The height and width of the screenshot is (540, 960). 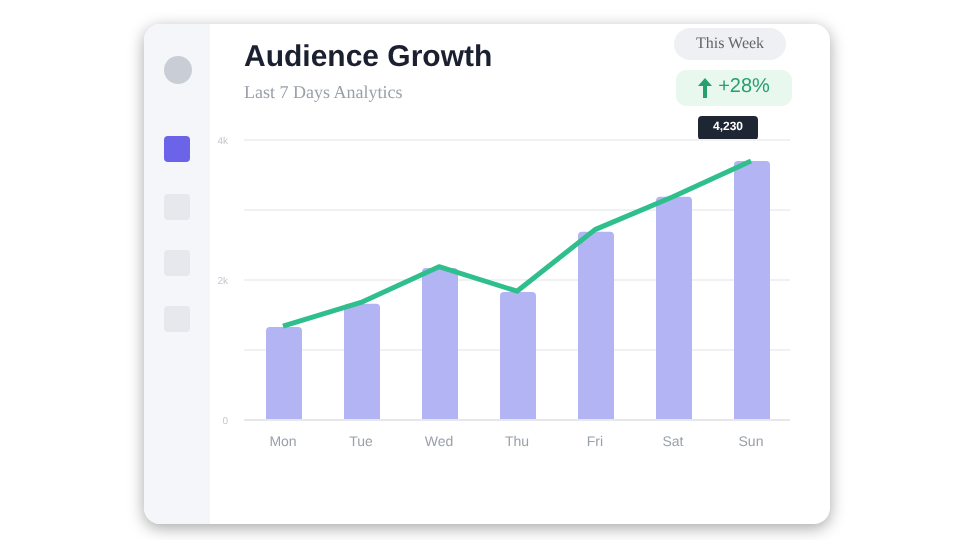 What do you see at coordinates (323, 92) in the screenshot?
I see `chart-subtitle: Last 7 Days Analytics` at bounding box center [323, 92].